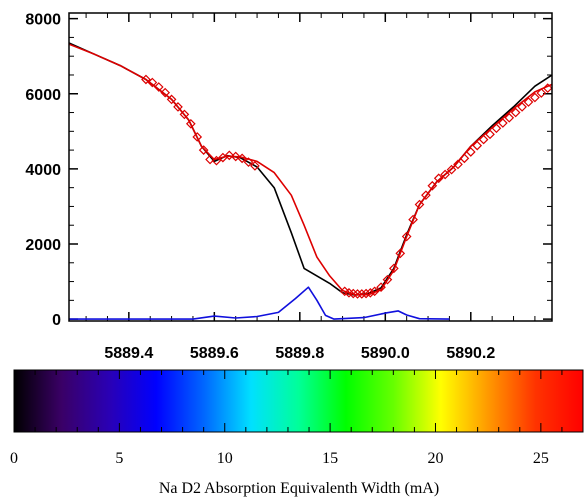 The width and height of the screenshot is (586, 499). Describe the element at coordinates (43, 245) in the screenshot. I see `y-tick-label: 2000` at that location.